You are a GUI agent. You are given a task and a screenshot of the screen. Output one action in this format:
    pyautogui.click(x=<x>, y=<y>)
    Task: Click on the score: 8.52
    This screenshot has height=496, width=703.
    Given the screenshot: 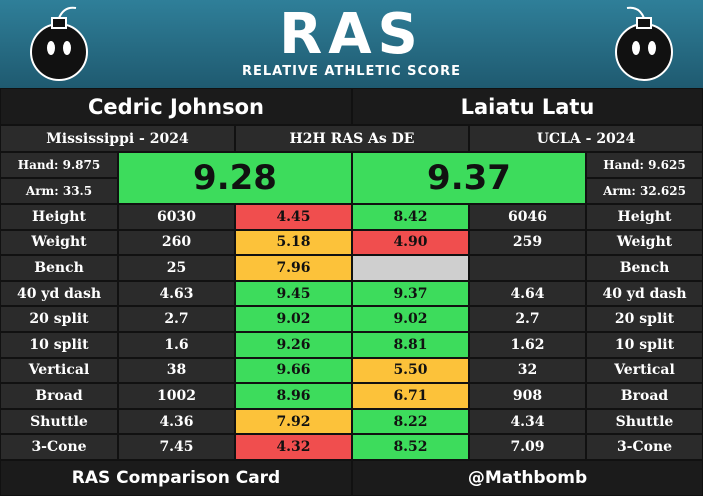 What is the action you would take?
    pyautogui.click(x=410, y=447)
    